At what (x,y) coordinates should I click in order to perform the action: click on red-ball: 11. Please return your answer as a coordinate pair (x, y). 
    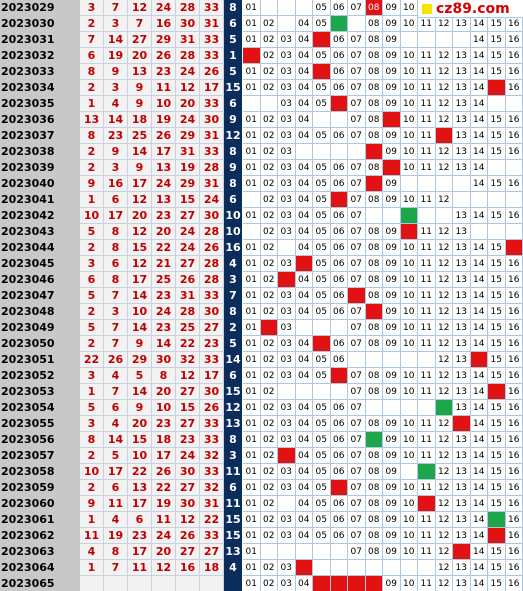
    Looking at the image, I should click on (140, 568).